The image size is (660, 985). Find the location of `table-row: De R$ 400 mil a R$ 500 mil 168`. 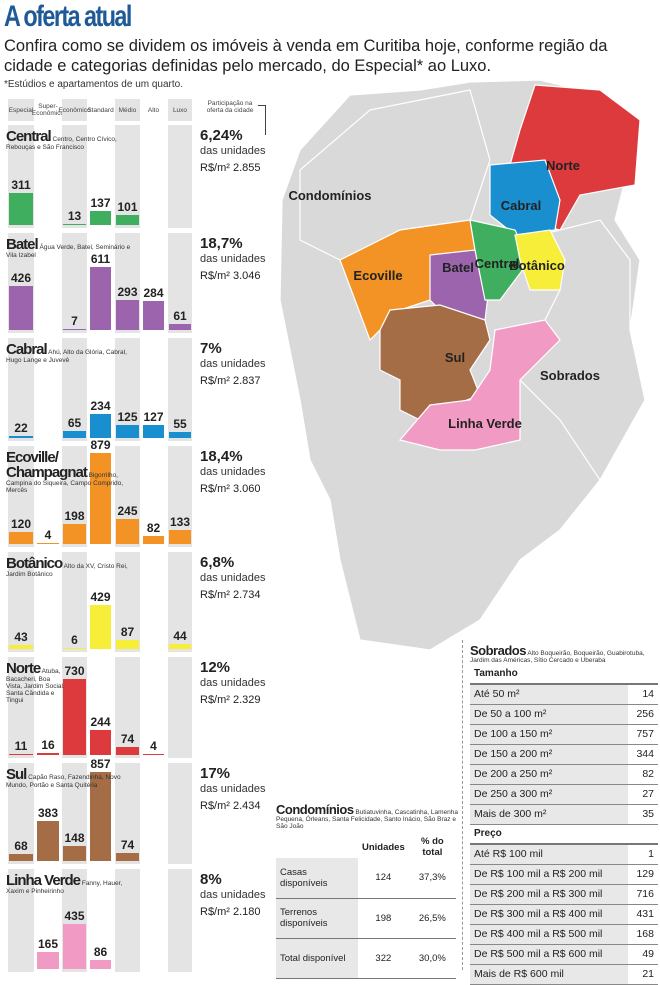

table-row: De R$ 400 mil a R$ 500 mil 168 is located at coordinates (564, 934).